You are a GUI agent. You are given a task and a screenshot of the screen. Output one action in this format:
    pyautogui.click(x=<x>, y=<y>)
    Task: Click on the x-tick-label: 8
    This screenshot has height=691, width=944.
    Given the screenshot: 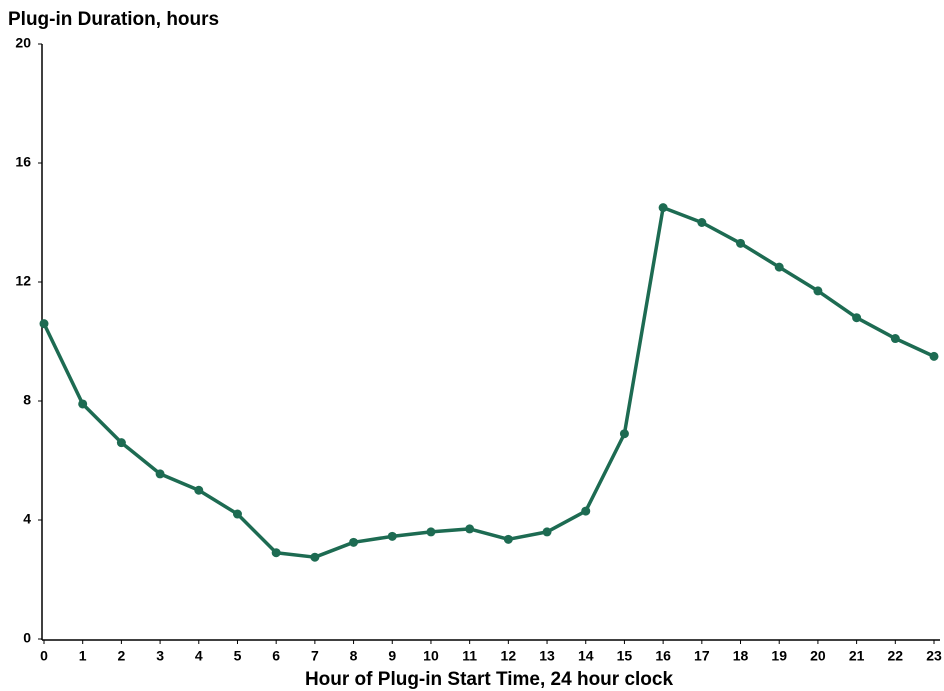 What is the action you would take?
    pyautogui.click(x=354, y=656)
    